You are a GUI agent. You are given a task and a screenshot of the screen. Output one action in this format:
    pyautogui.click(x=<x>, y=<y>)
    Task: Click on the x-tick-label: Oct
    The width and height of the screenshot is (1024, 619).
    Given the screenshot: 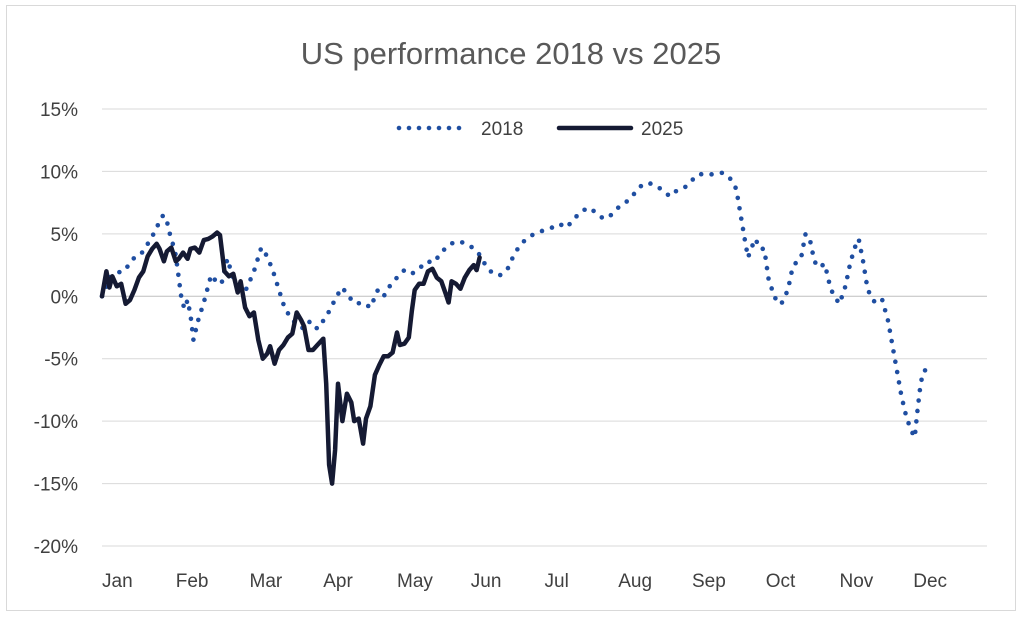 What is the action you would take?
    pyautogui.click(x=781, y=581)
    